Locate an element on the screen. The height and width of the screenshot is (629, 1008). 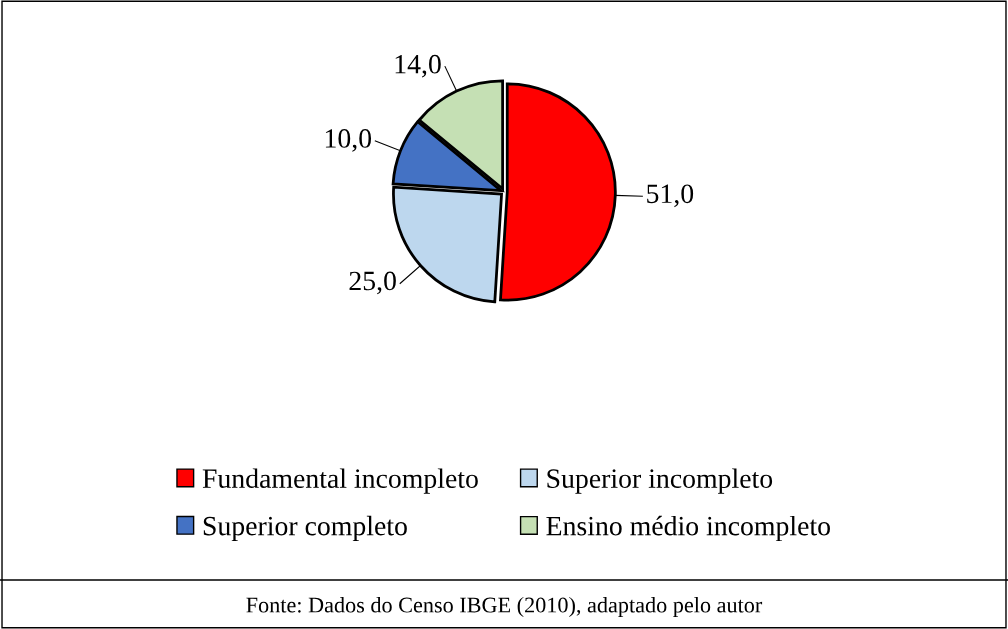
legend-label: Superior incompleto is located at coordinates (660, 481).